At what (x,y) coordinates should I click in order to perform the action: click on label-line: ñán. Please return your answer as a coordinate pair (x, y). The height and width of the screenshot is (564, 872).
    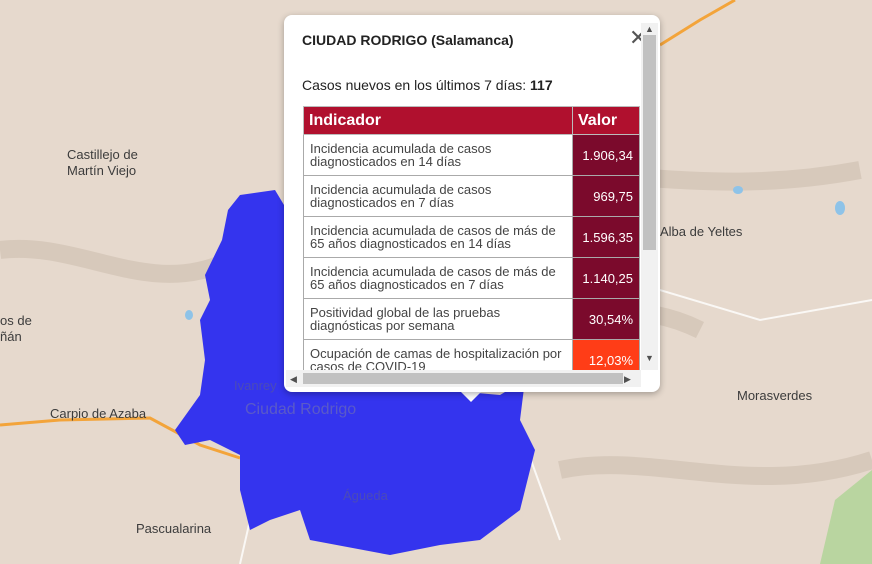
    Looking at the image, I should click on (11, 336).